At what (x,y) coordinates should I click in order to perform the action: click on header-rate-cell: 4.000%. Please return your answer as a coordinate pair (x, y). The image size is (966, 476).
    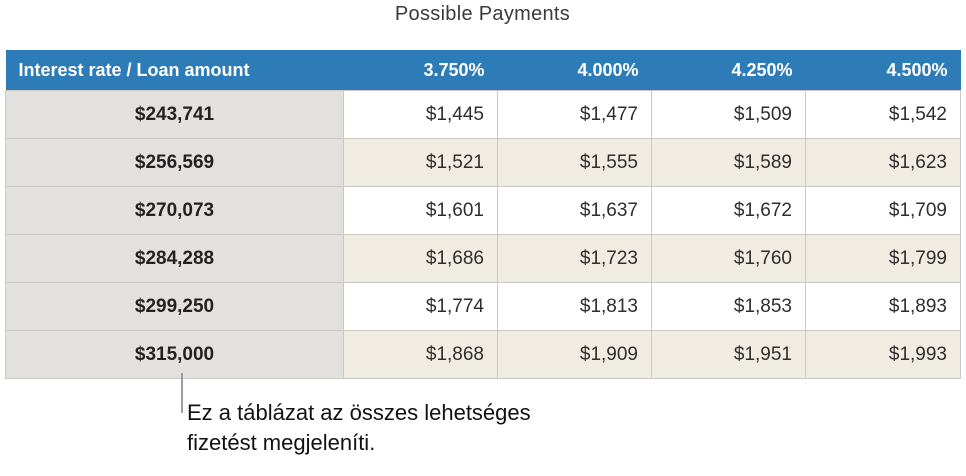
    Looking at the image, I should click on (574, 70).